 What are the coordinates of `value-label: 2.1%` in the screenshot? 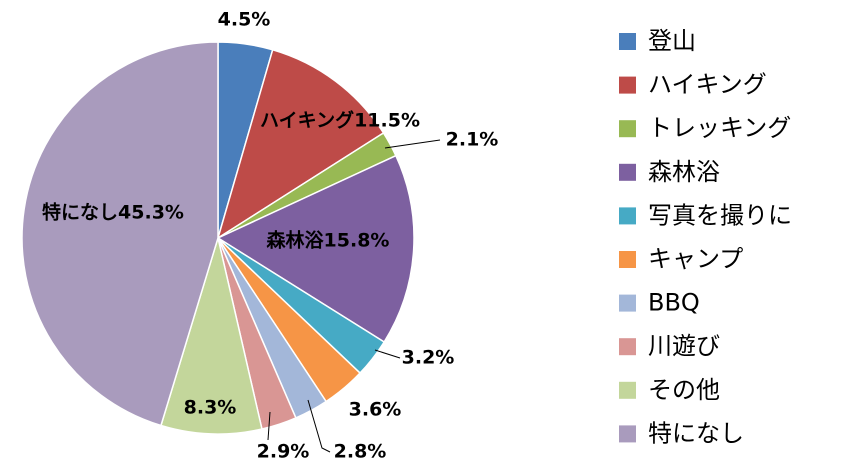 It's located at (472, 140).